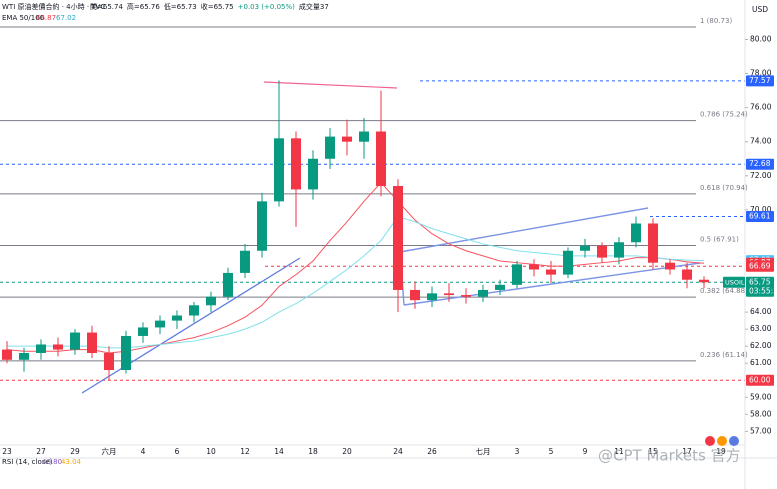  Describe the element at coordinates (724, 115) in the screenshot. I see `fib-label: 0.786 (75.24)` at that location.